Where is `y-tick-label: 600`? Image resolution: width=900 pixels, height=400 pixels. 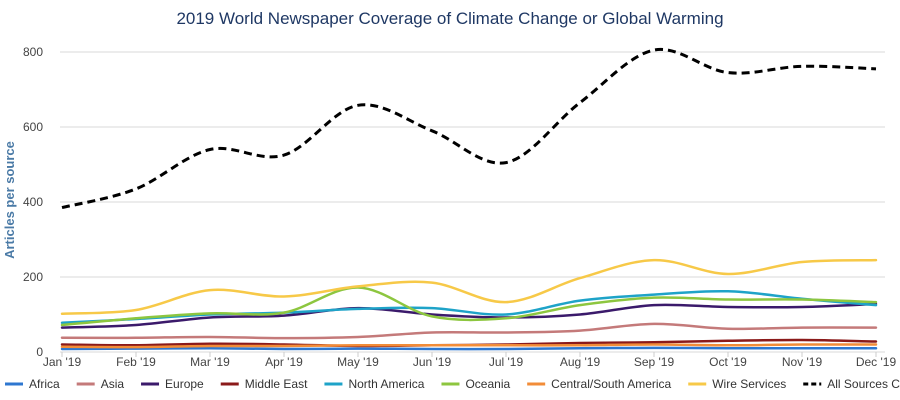
y-tick-label: 600 is located at coordinates (33, 127).